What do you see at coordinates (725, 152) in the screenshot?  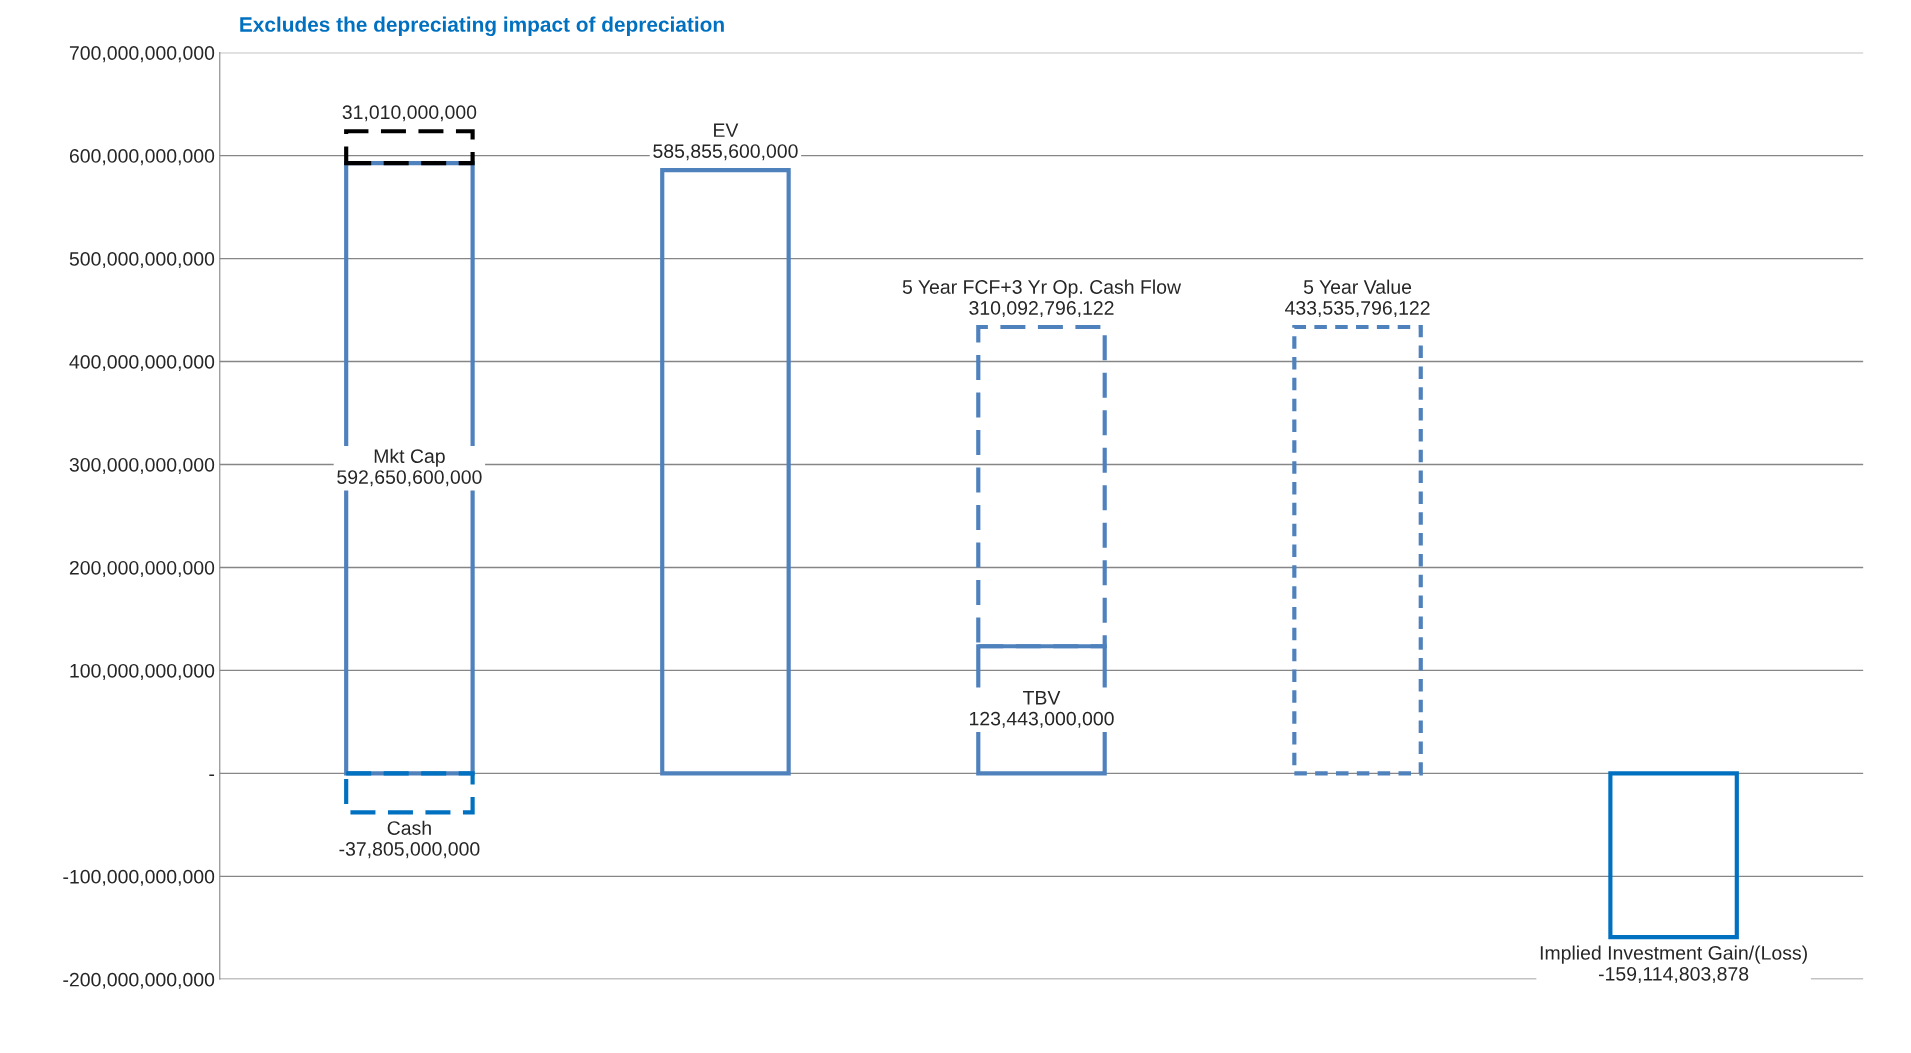 I see `data-label: 585,855,600,000` at bounding box center [725, 152].